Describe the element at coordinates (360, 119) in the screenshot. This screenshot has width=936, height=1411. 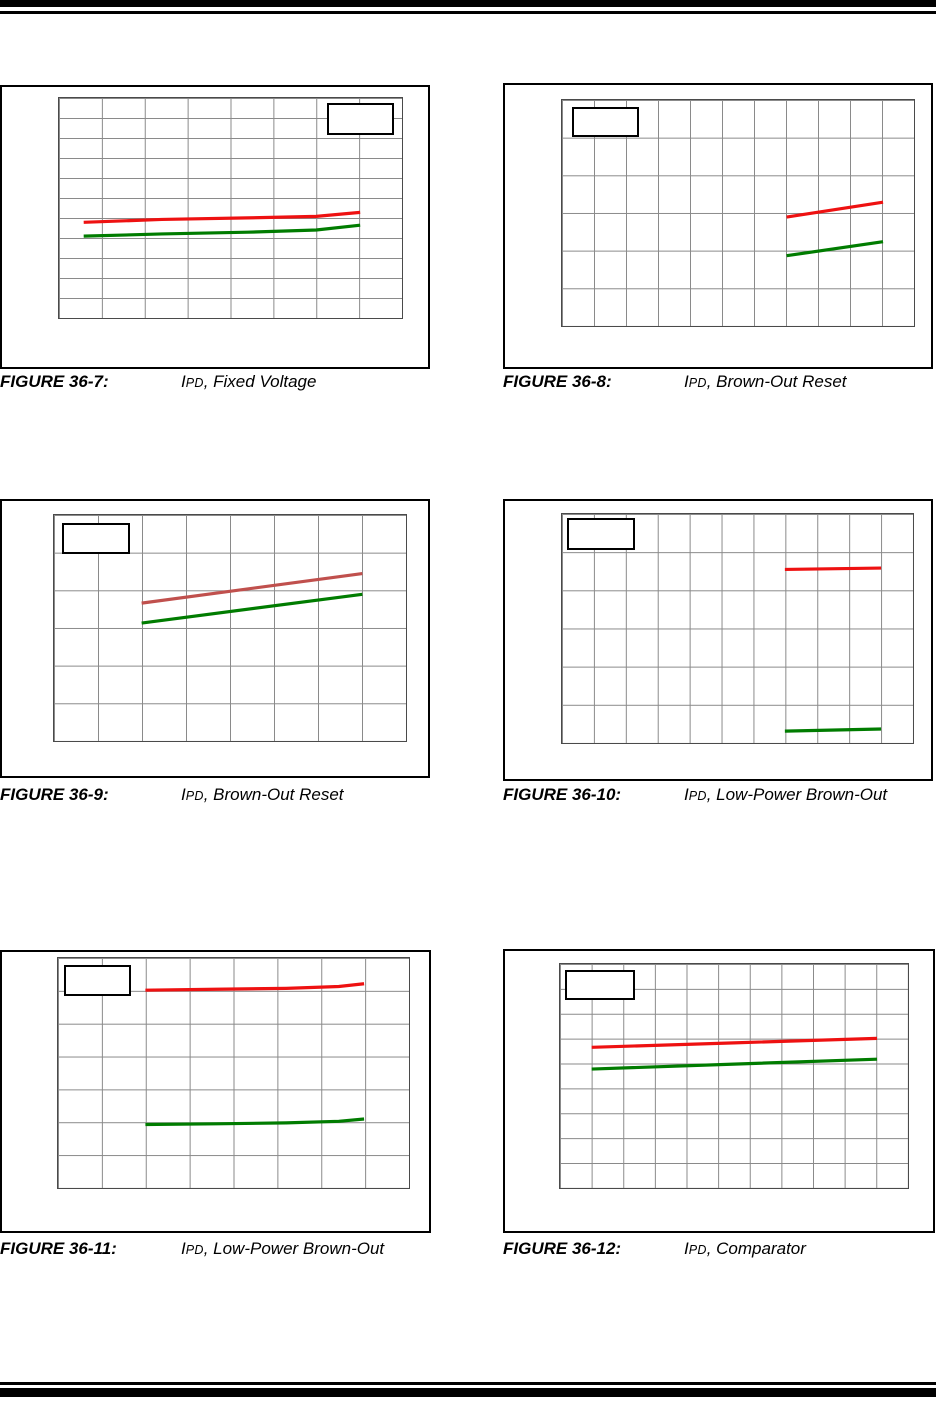
I see `figure-36-7-legend` at that location.